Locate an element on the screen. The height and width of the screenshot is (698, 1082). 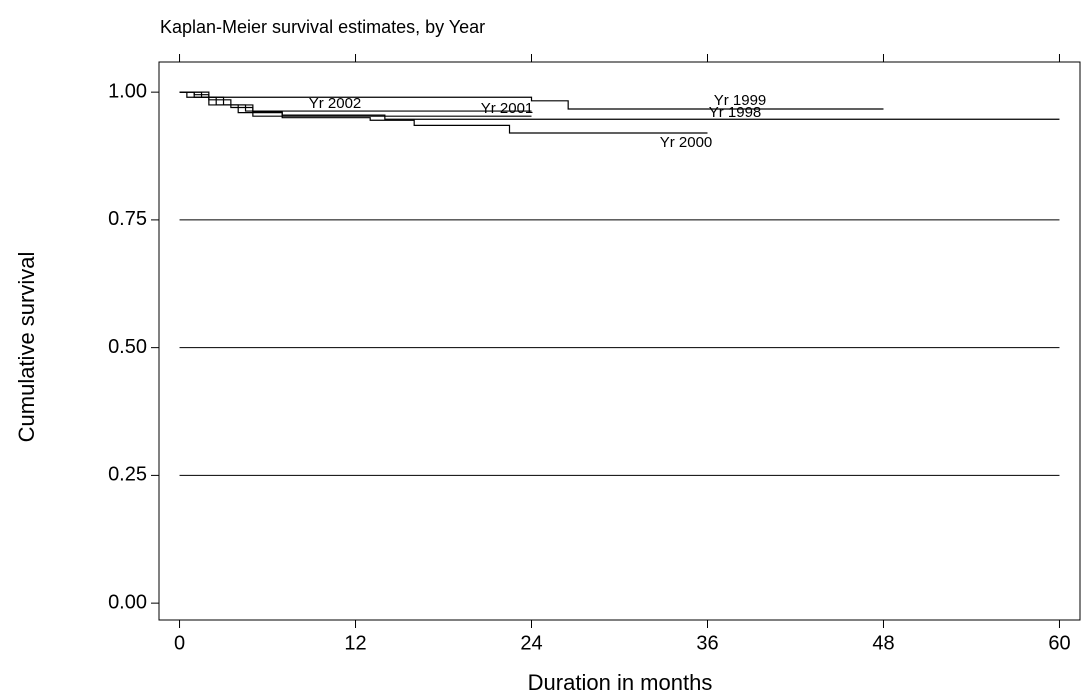
x-tick-label: 12 is located at coordinates (355, 643).